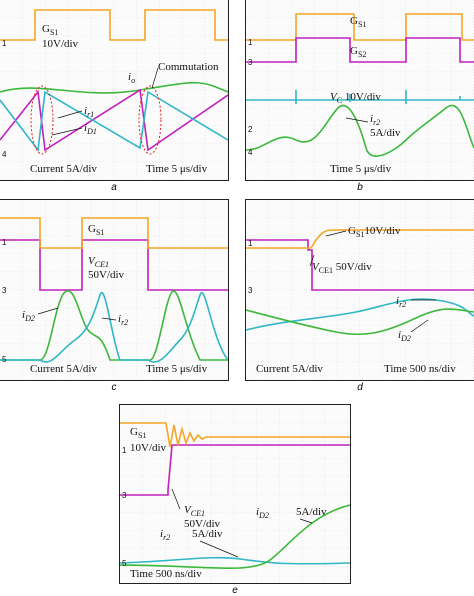 The width and height of the screenshot is (474, 596). What do you see at coordinates (360, 187) in the screenshot?
I see `caption: b` at bounding box center [360, 187].